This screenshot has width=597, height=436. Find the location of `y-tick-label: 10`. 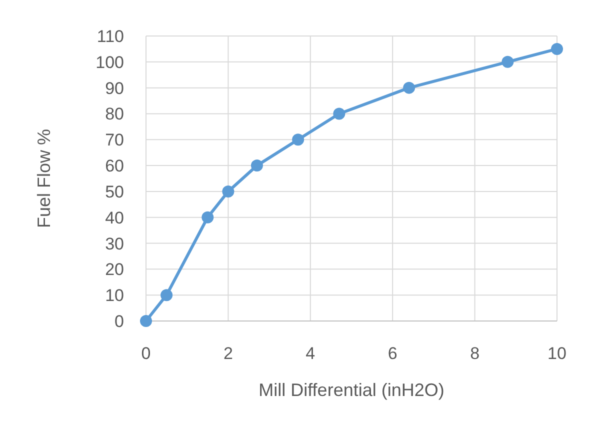

y-tick-label: 10 is located at coordinates (114, 296).